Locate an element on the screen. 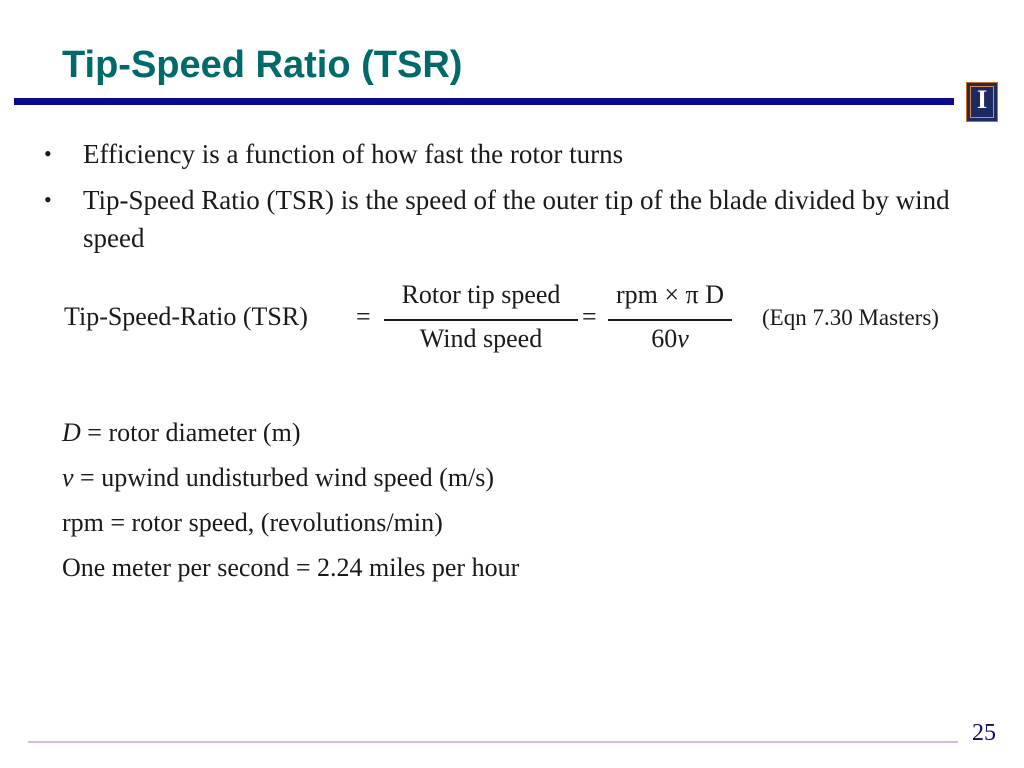  fraction1-numerator: Rotor tip speed is located at coordinates (481, 294).